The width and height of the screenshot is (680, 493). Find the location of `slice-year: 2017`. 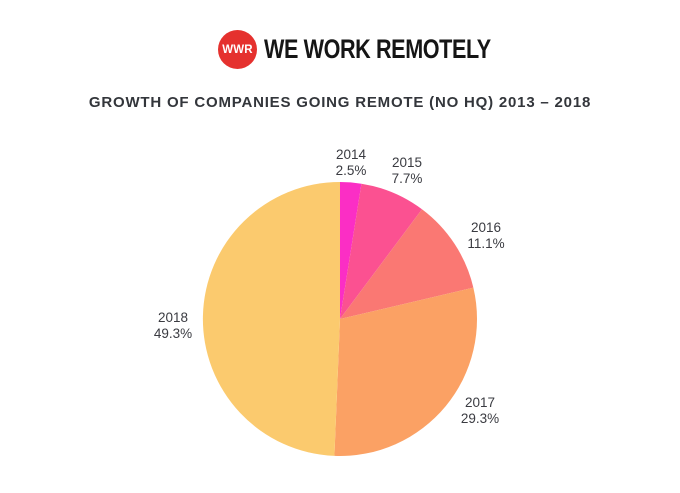

slice-year: 2017 is located at coordinates (480, 402).